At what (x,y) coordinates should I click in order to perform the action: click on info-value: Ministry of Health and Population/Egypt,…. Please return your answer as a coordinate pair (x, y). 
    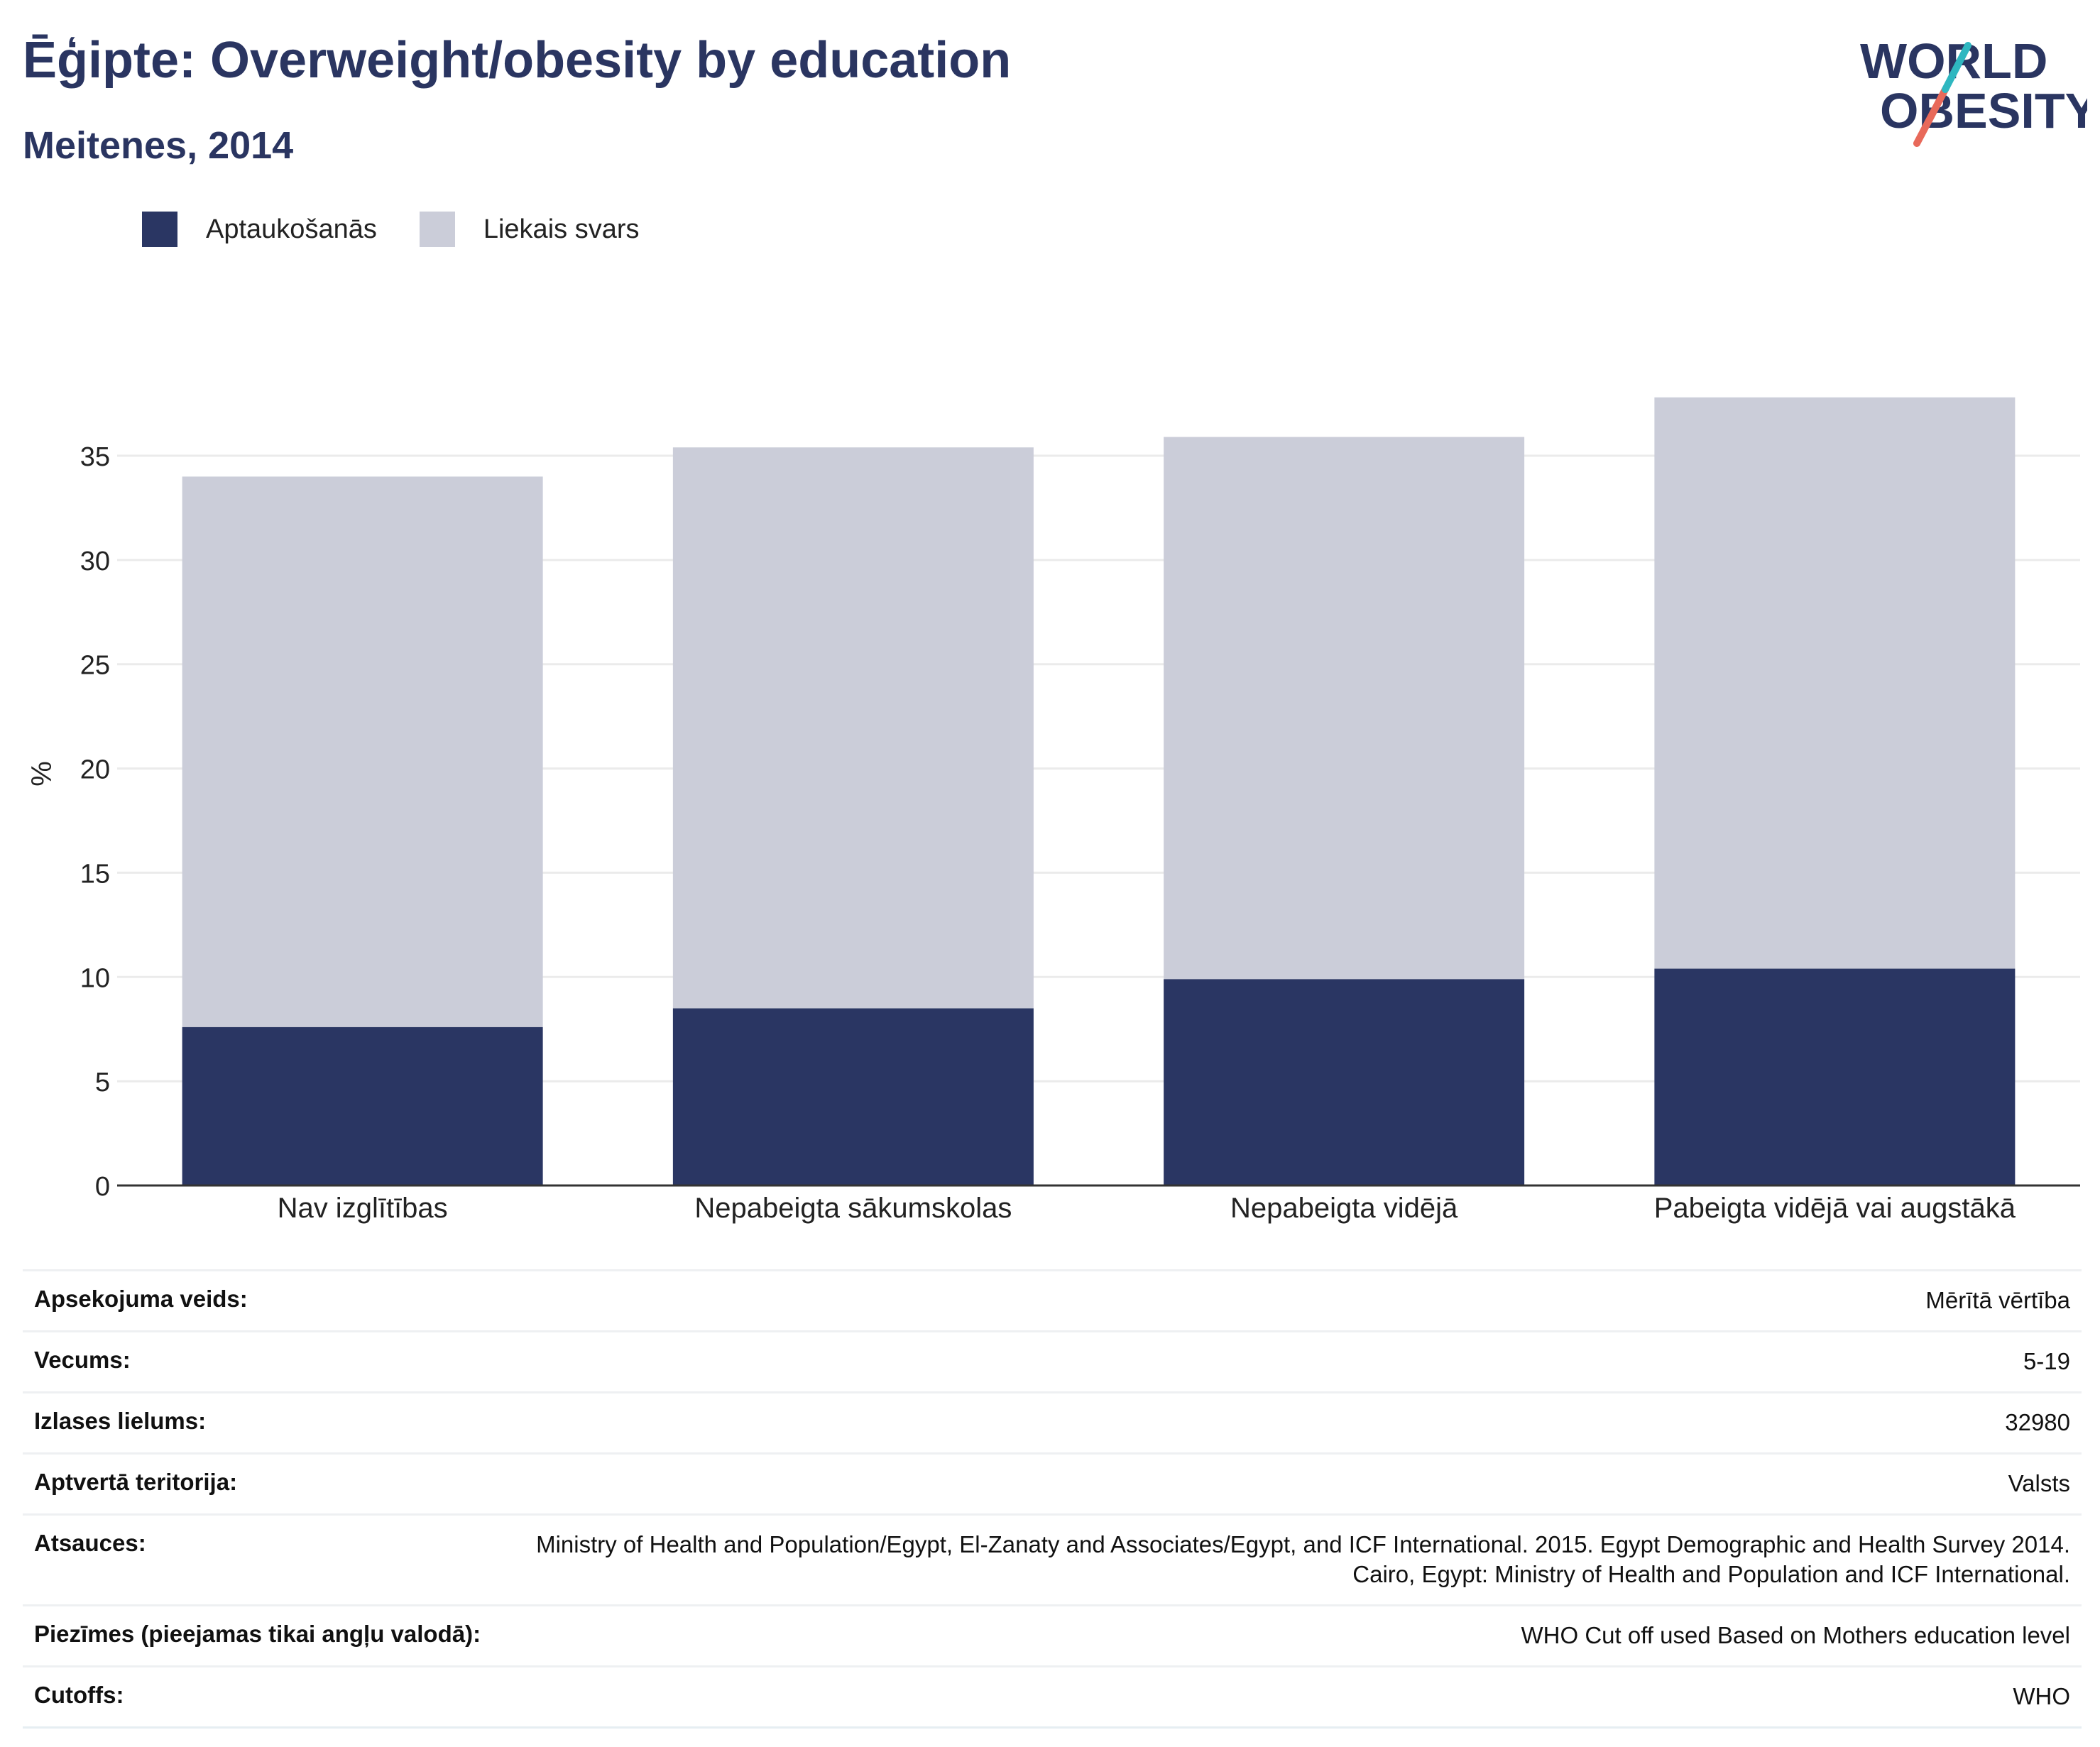
    Looking at the image, I should click on (1303, 1559).